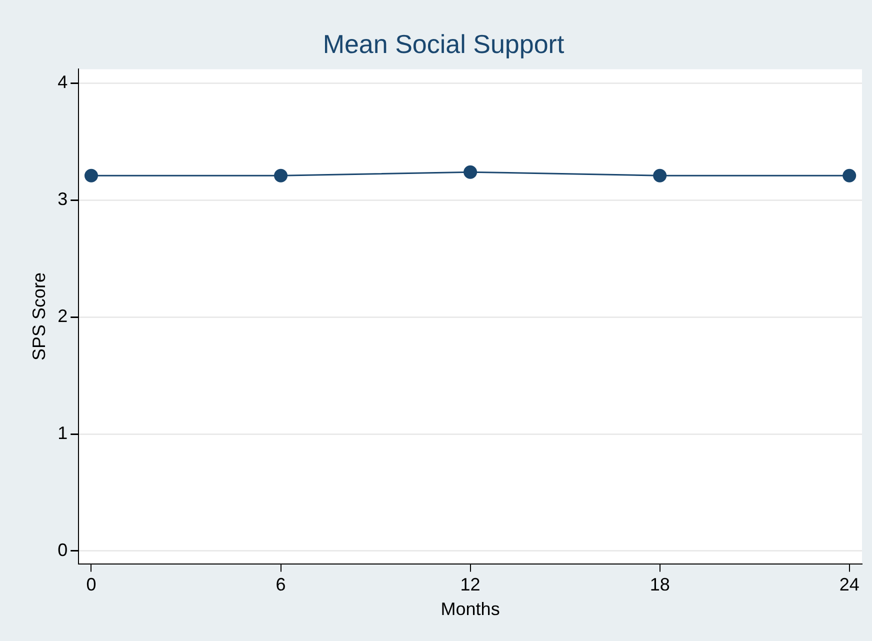 Image resolution: width=872 pixels, height=641 pixels. What do you see at coordinates (63, 550) in the screenshot?
I see `y-tick-label: 0` at bounding box center [63, 550].